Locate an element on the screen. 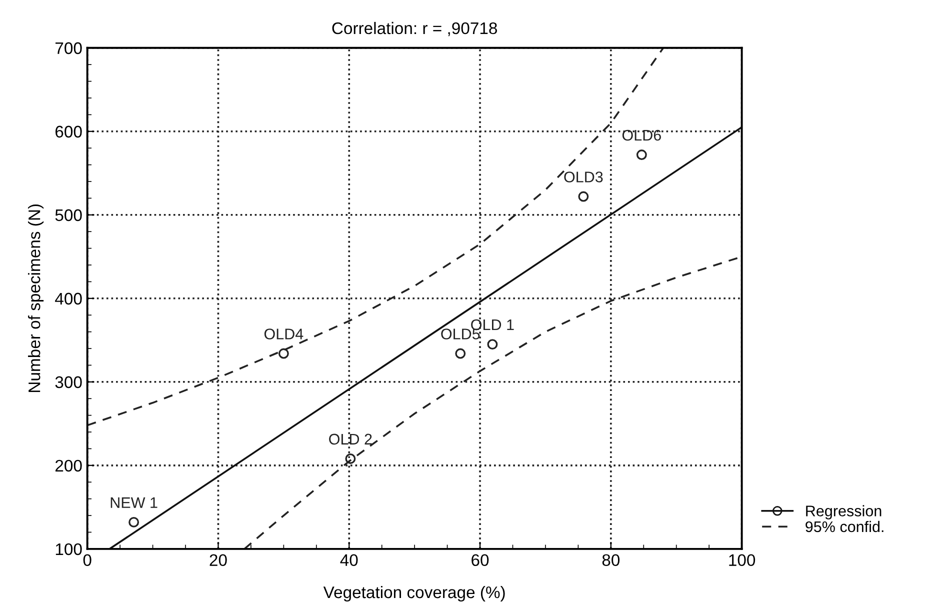 Image resolution: width=939 pixels, height=614 pixels. annotation: OLD4 is located at coordinates (284, 334).